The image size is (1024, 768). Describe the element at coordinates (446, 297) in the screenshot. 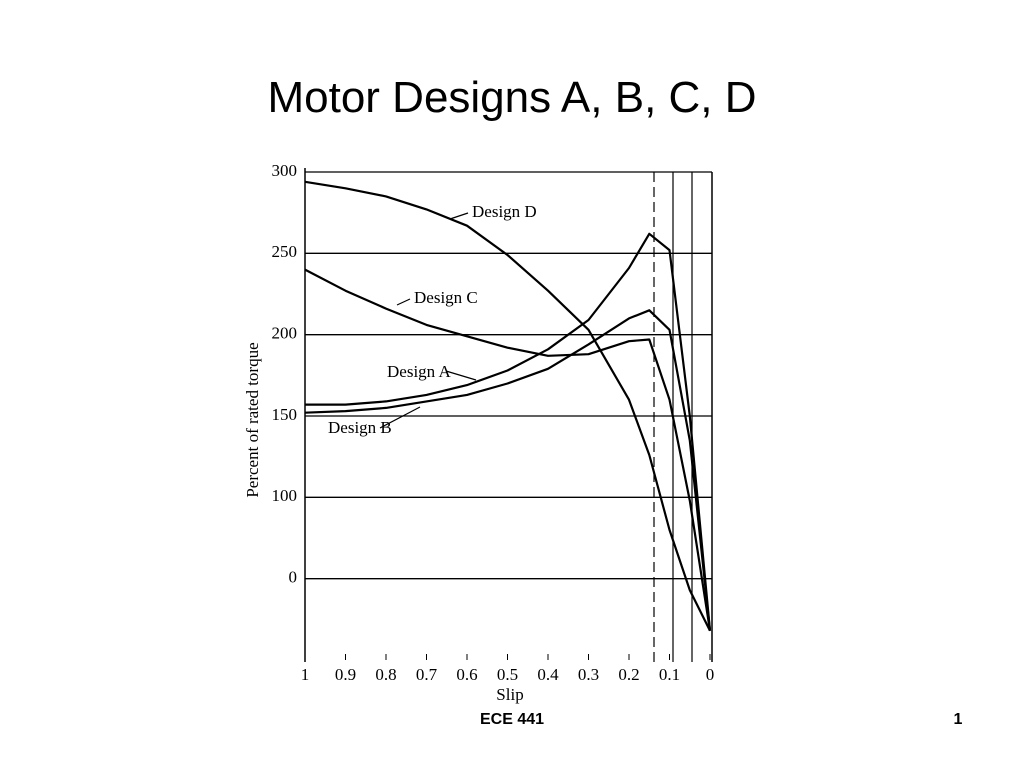

I see `legend-entry: Design C` at that location.